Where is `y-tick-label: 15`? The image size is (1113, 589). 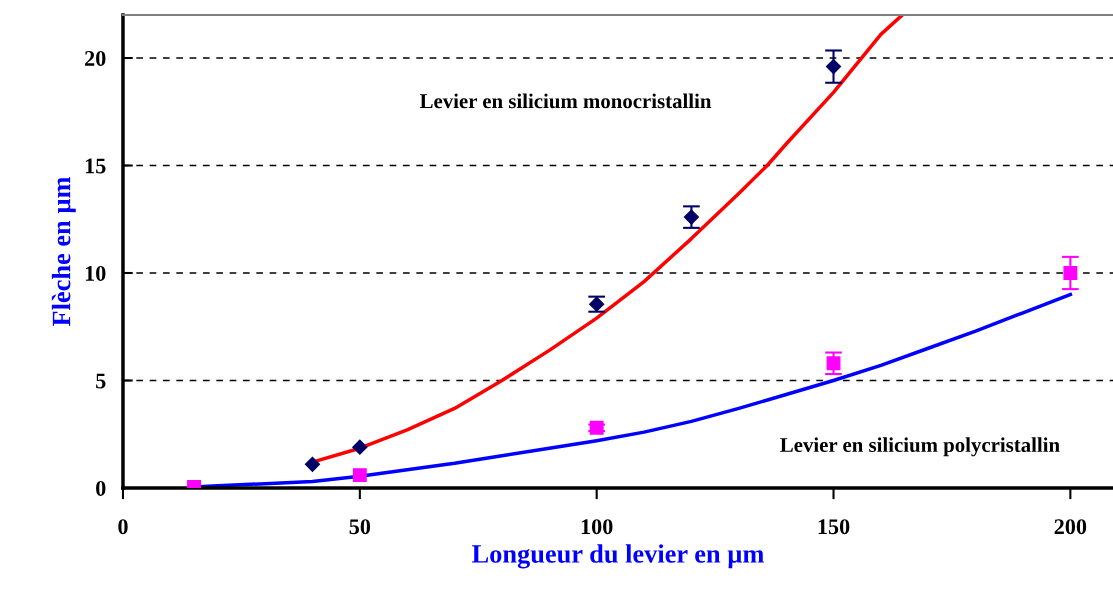 y-tick-label: 15 is located at coordinates (95, 166).